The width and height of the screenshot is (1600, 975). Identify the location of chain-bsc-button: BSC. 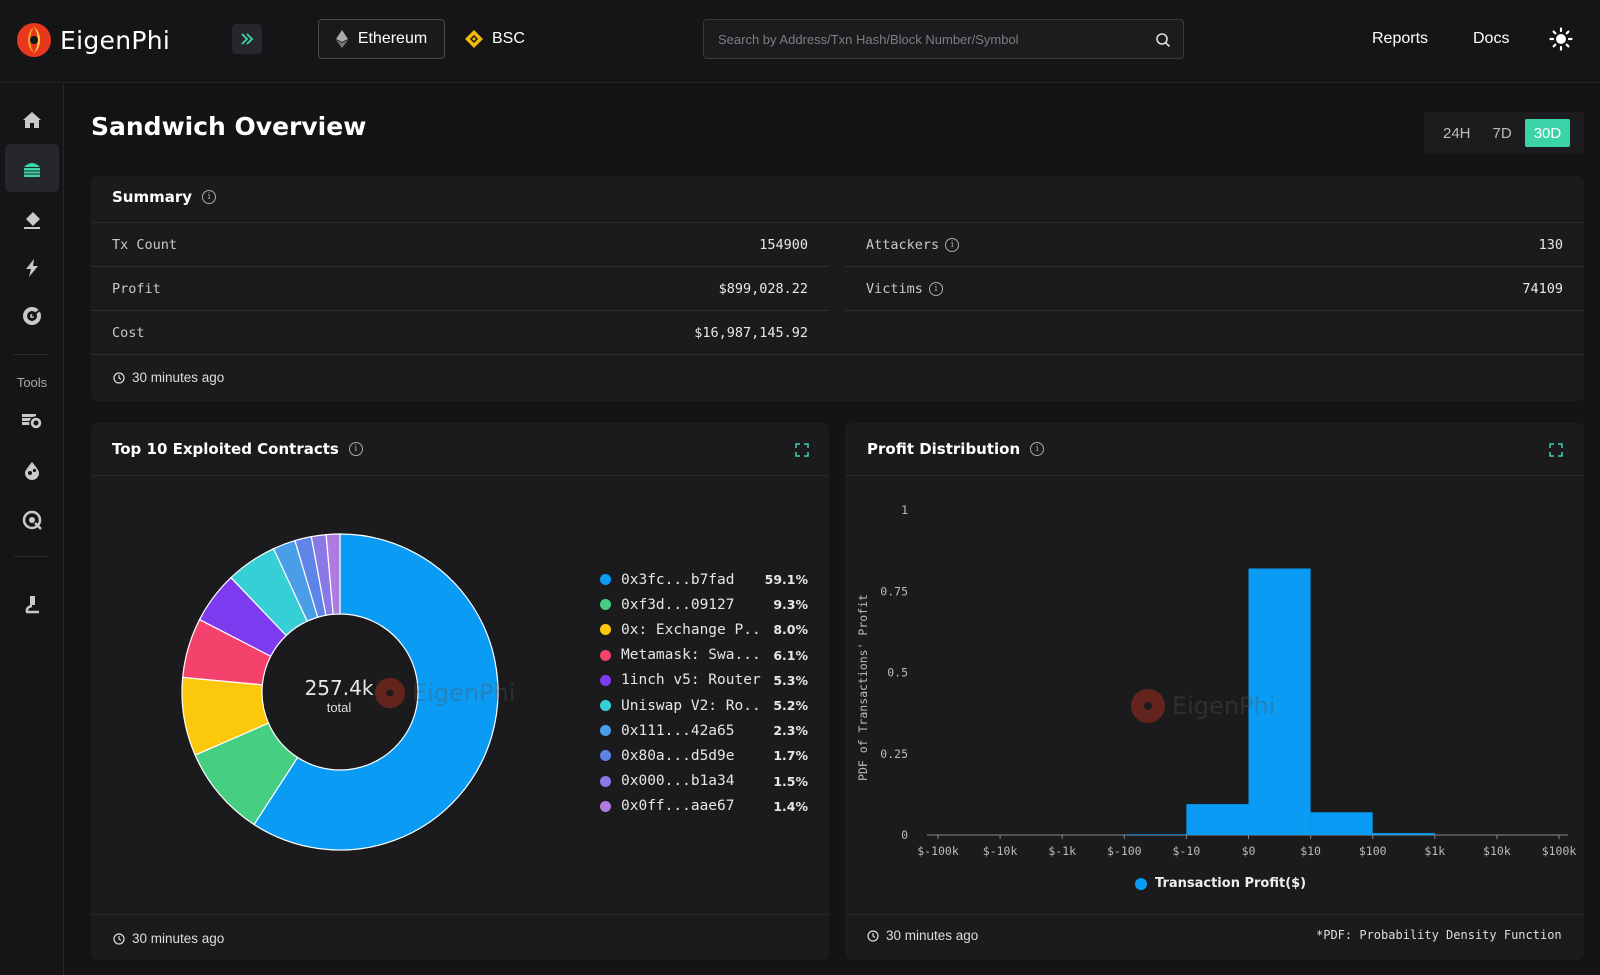
(494, 39).